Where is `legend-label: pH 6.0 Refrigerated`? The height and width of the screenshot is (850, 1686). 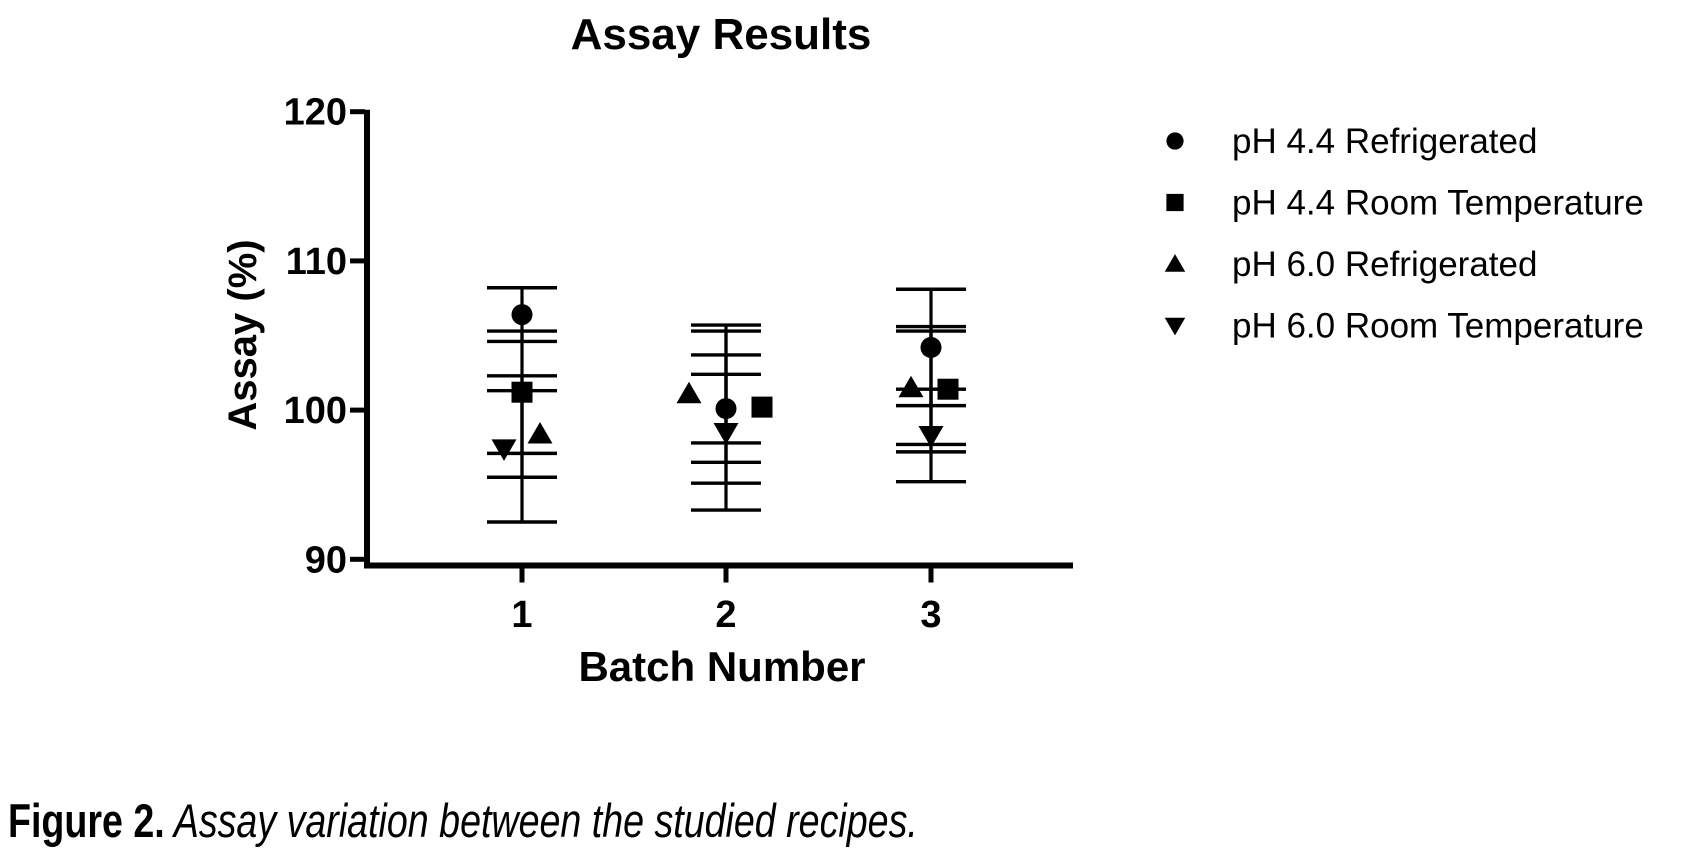 legend-label: pH 6.0 Refrigerated is located at coordinates (1384, 264).